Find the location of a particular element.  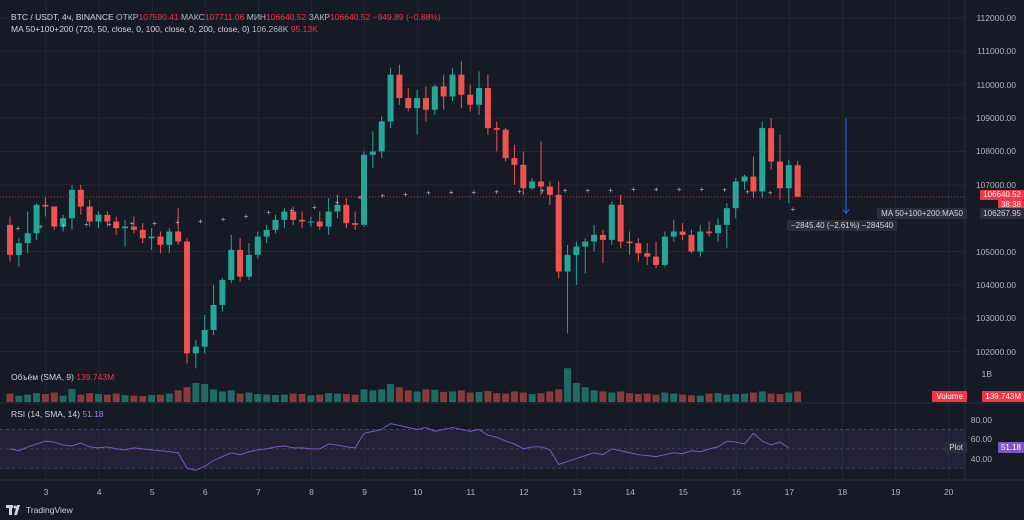

high-value: 107711.06 is located at coordinates (224, 17).